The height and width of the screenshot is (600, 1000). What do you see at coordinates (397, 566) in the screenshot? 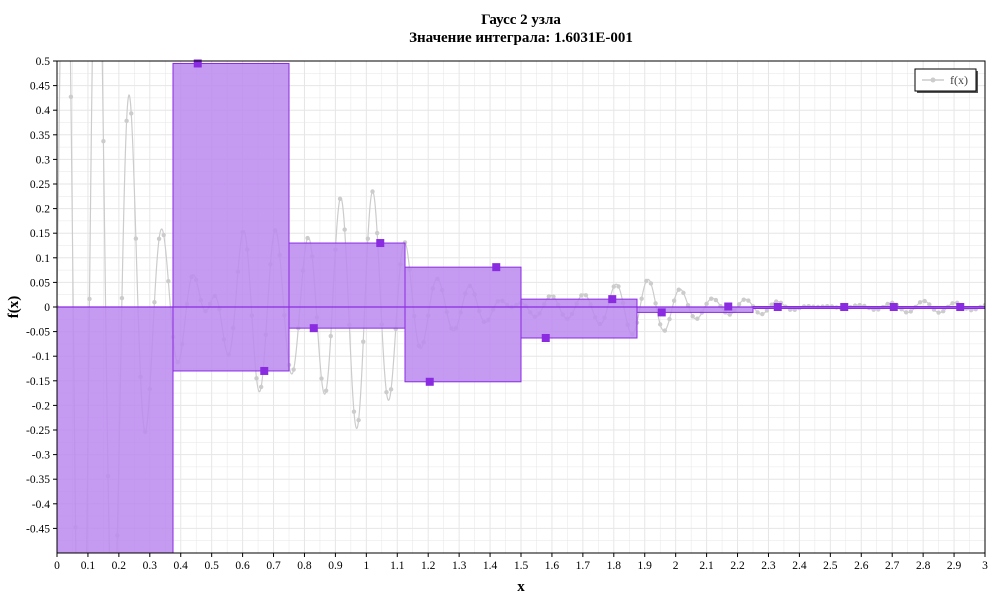
I see `x-tick-label: 1.1` at bounding box center [397, 566].